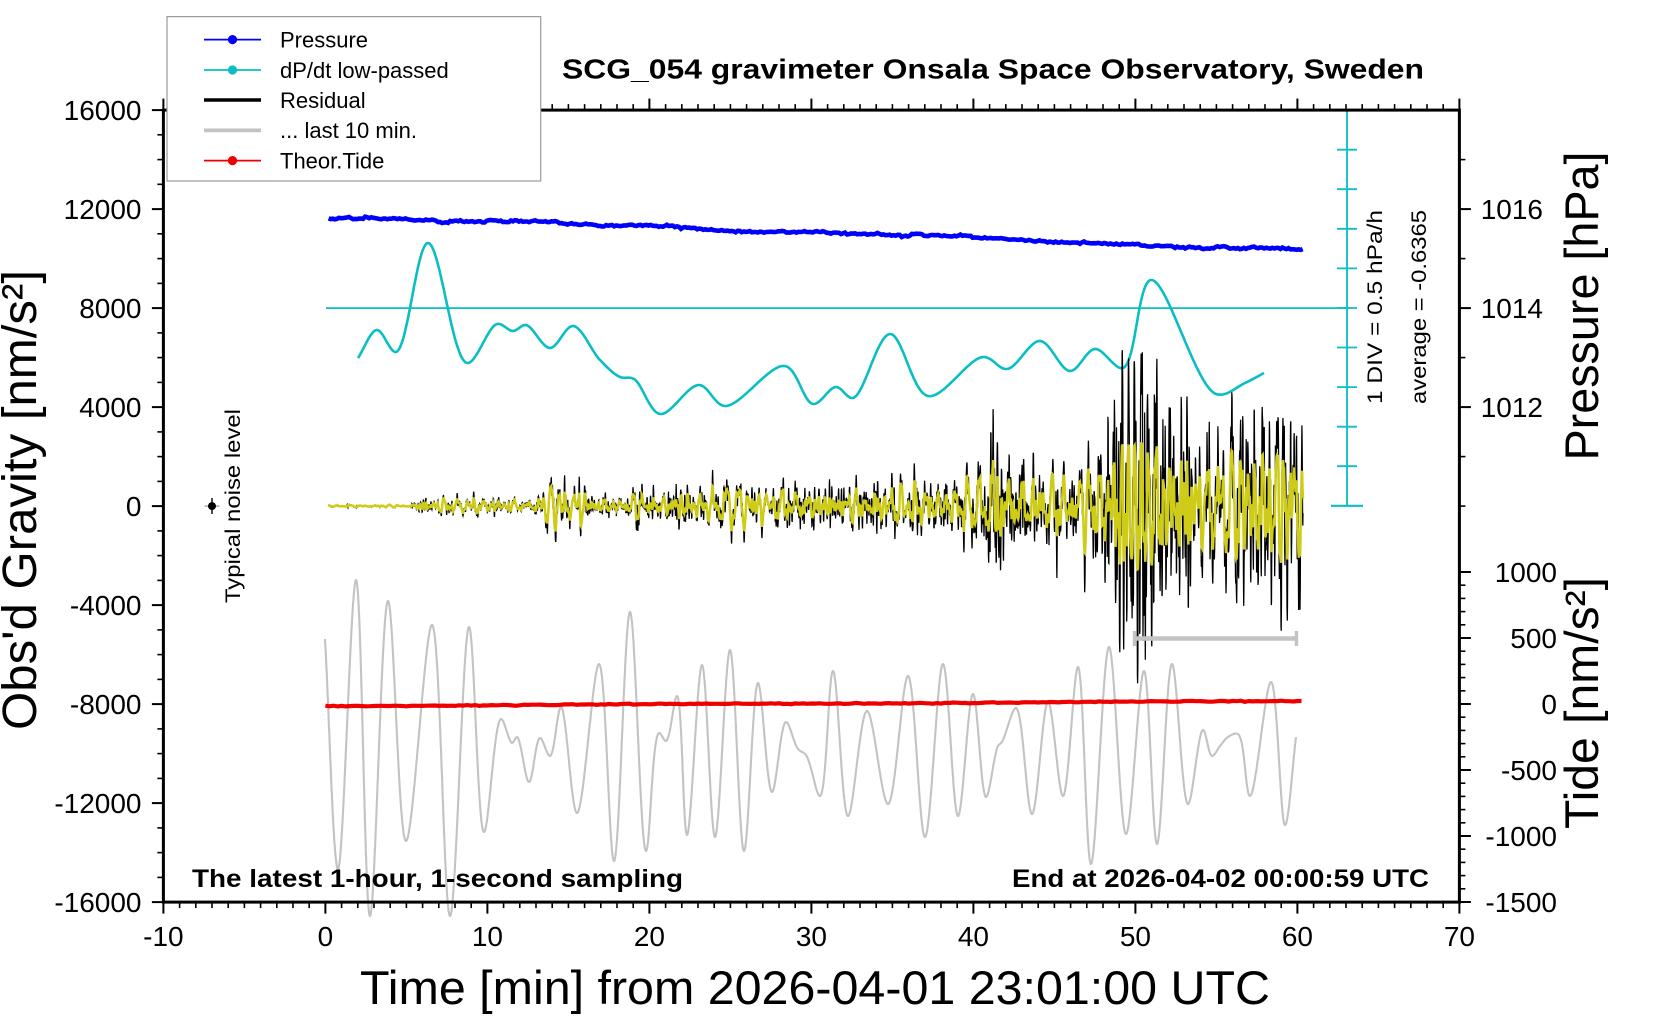  Describe the element at coordinates (815, 987) in the screenshot. I see `svg-text:Time [min] from 2026-04-01 23:: Time [min] from 2026-04-01 23:01:00 UTC` at that location.